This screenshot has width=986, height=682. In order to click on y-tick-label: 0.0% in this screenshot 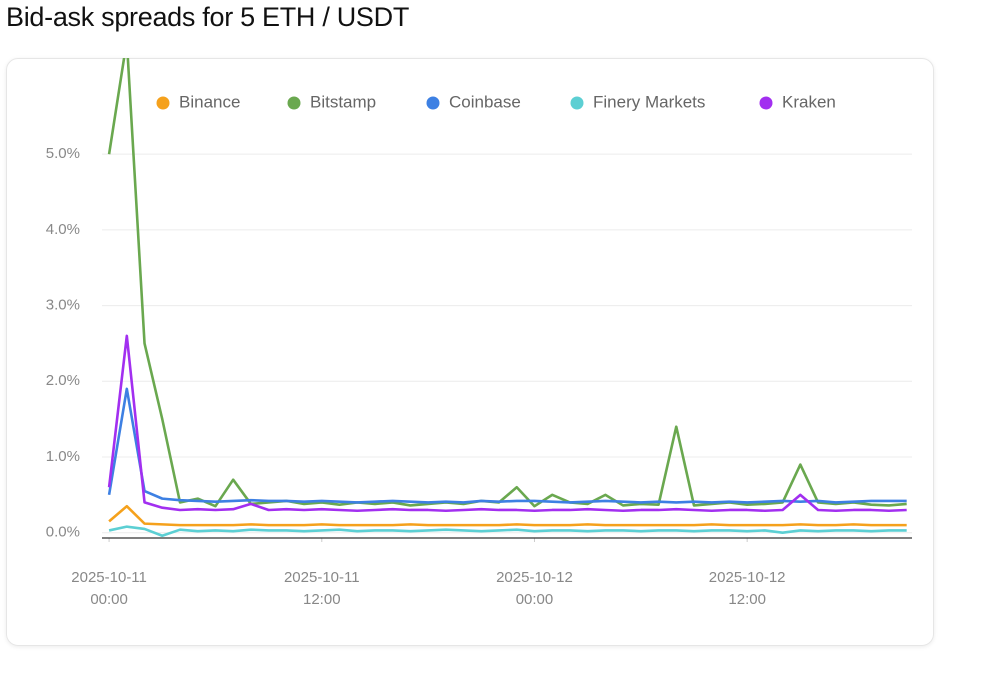, I will do `click(63, 532)`.